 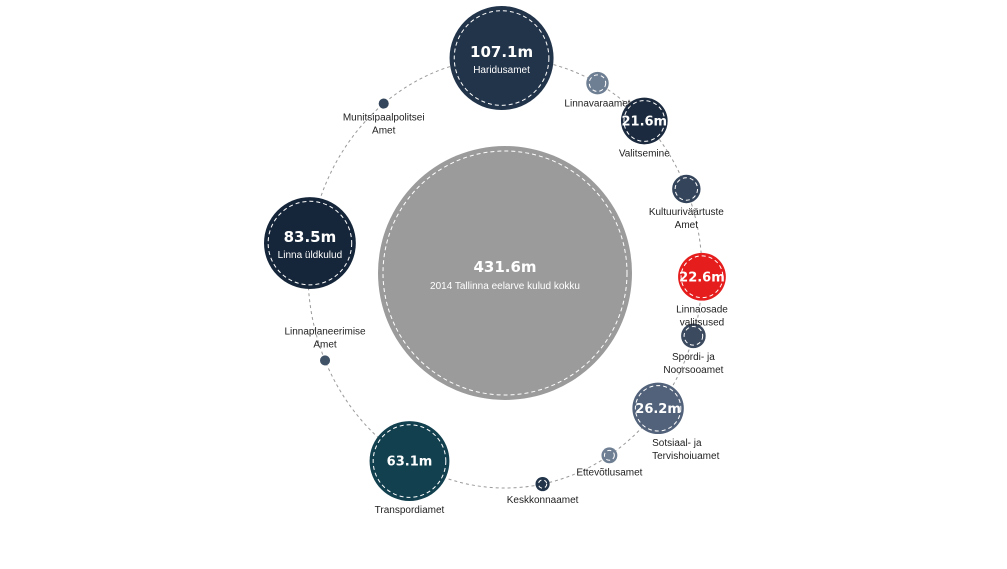 I want to click on value-label-sotsiaal-ja-tervishoiuamet: 26.2m, so click(x=658, y=409).